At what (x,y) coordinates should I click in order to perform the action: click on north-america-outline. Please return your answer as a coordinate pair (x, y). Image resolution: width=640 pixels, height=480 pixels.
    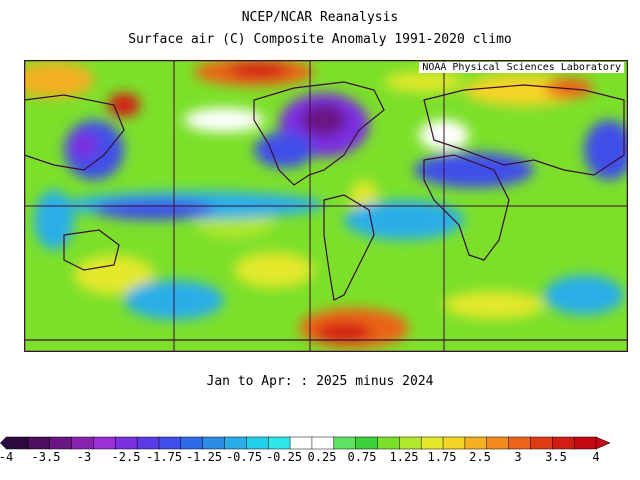
    Looking at the image, I should click on (319, 133).